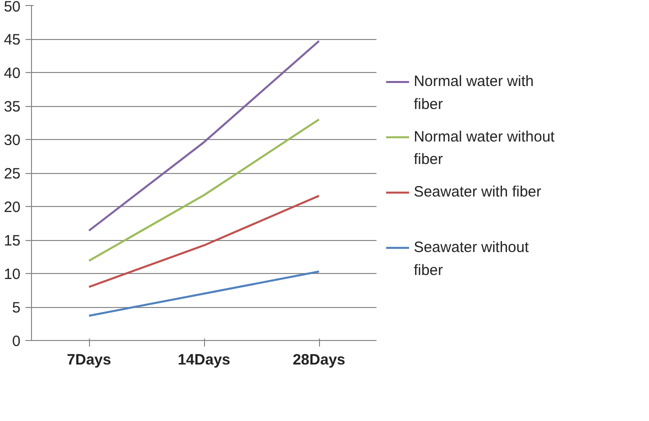 The image size is (649, 421). Describe the element at coordinates (12, 73) in the screenshot. I see `y-tick-label: 40` at that location.